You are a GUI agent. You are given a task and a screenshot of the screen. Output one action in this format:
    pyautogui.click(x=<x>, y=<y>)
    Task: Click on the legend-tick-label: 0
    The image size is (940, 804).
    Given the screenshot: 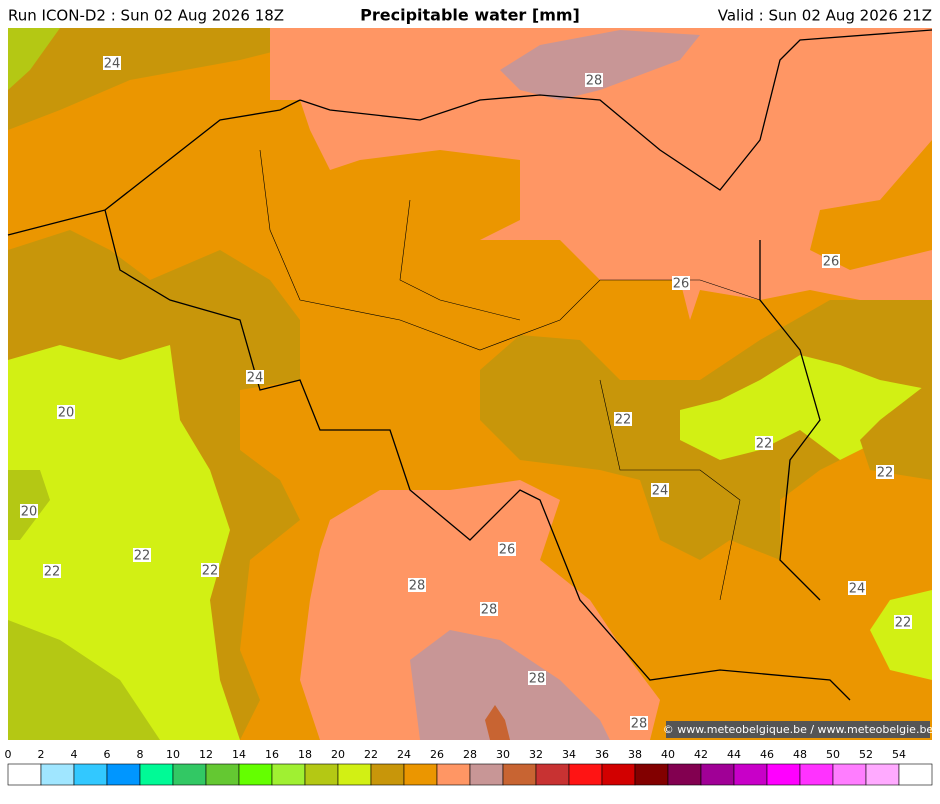 What is the action you would take?
    pyautogui.click(x=8, y=754)
    